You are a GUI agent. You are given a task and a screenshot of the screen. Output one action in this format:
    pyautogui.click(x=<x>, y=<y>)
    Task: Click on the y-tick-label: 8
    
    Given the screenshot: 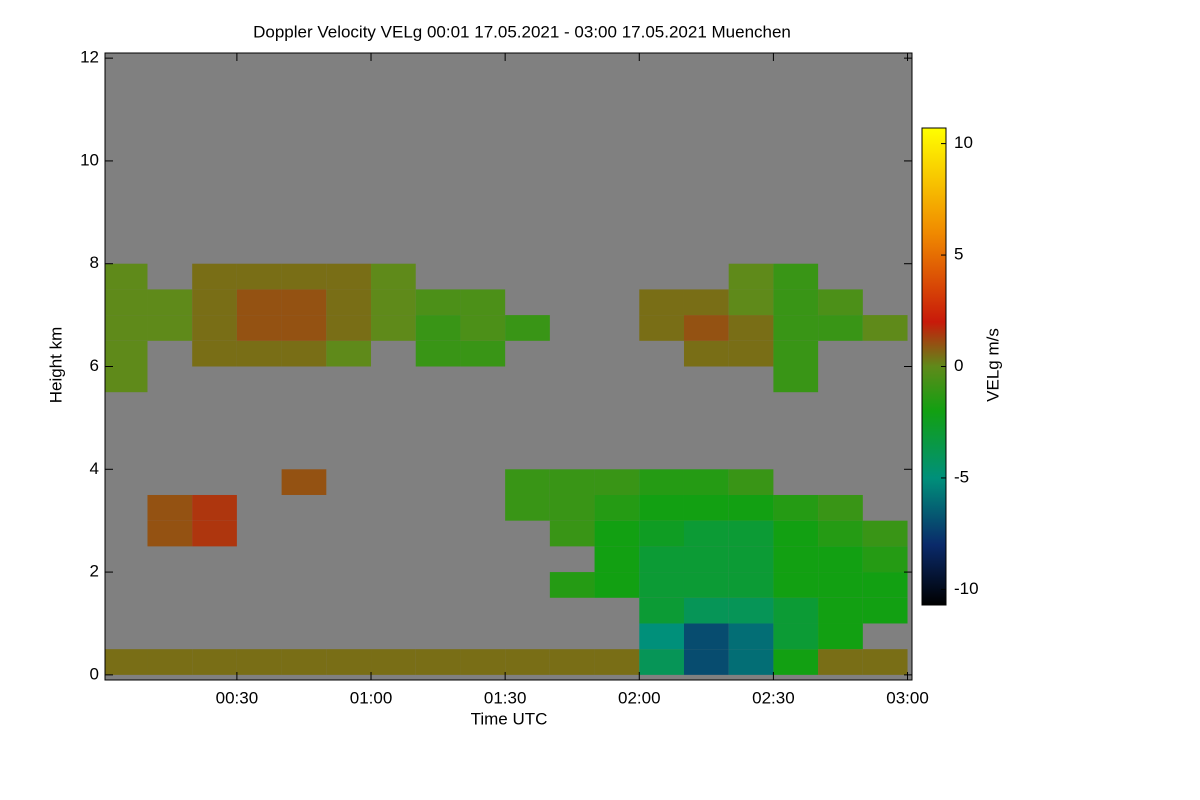 What is the action you would take?
    pyautogui.click(x=94, y=262)
    